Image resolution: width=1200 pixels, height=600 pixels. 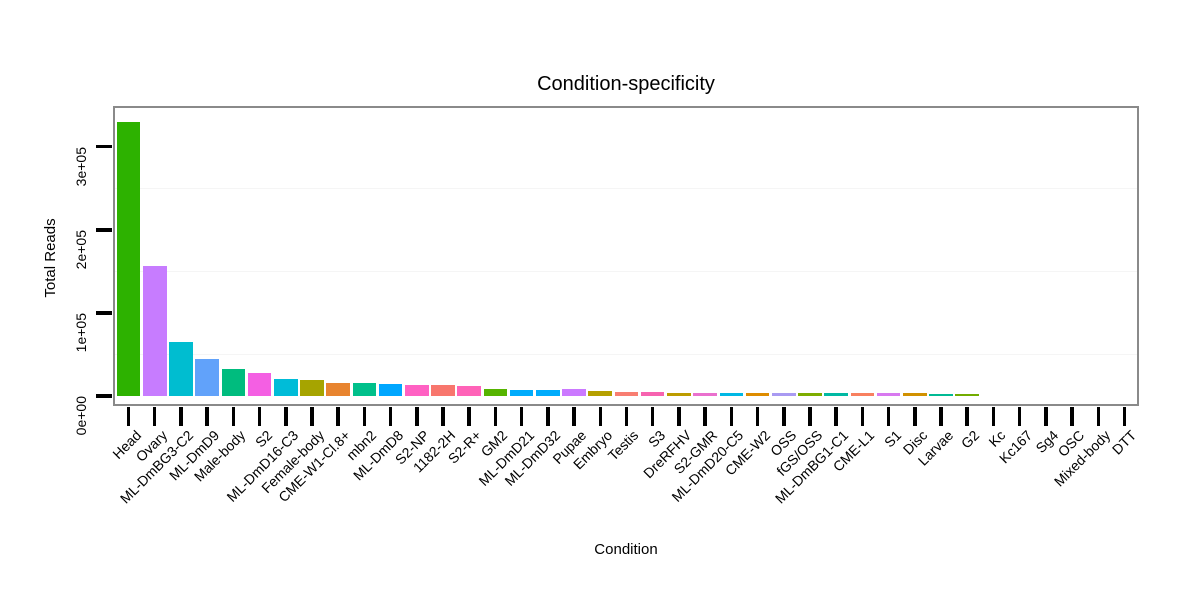 What do you see at coordinates (285, 387) in the screenshot?
I see `bar-ml-dmd16-c3` at bounding box center [285, 387].